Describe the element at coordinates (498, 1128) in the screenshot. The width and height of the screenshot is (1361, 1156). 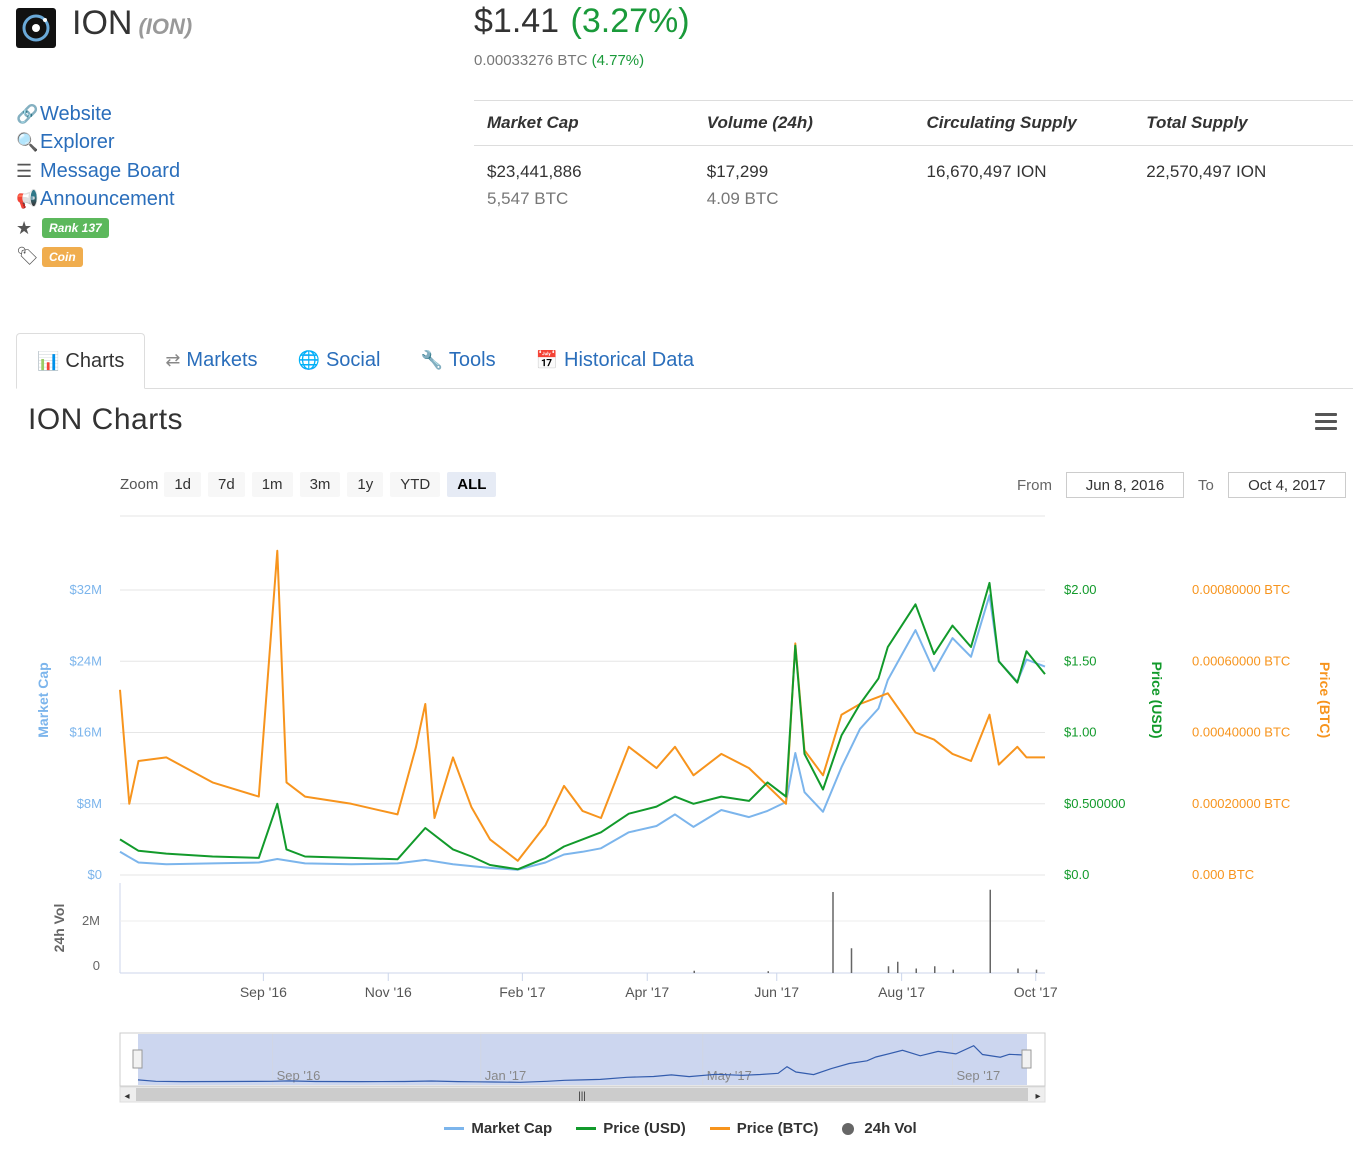
I see `legend-market-cap: Market Cap` at that location.